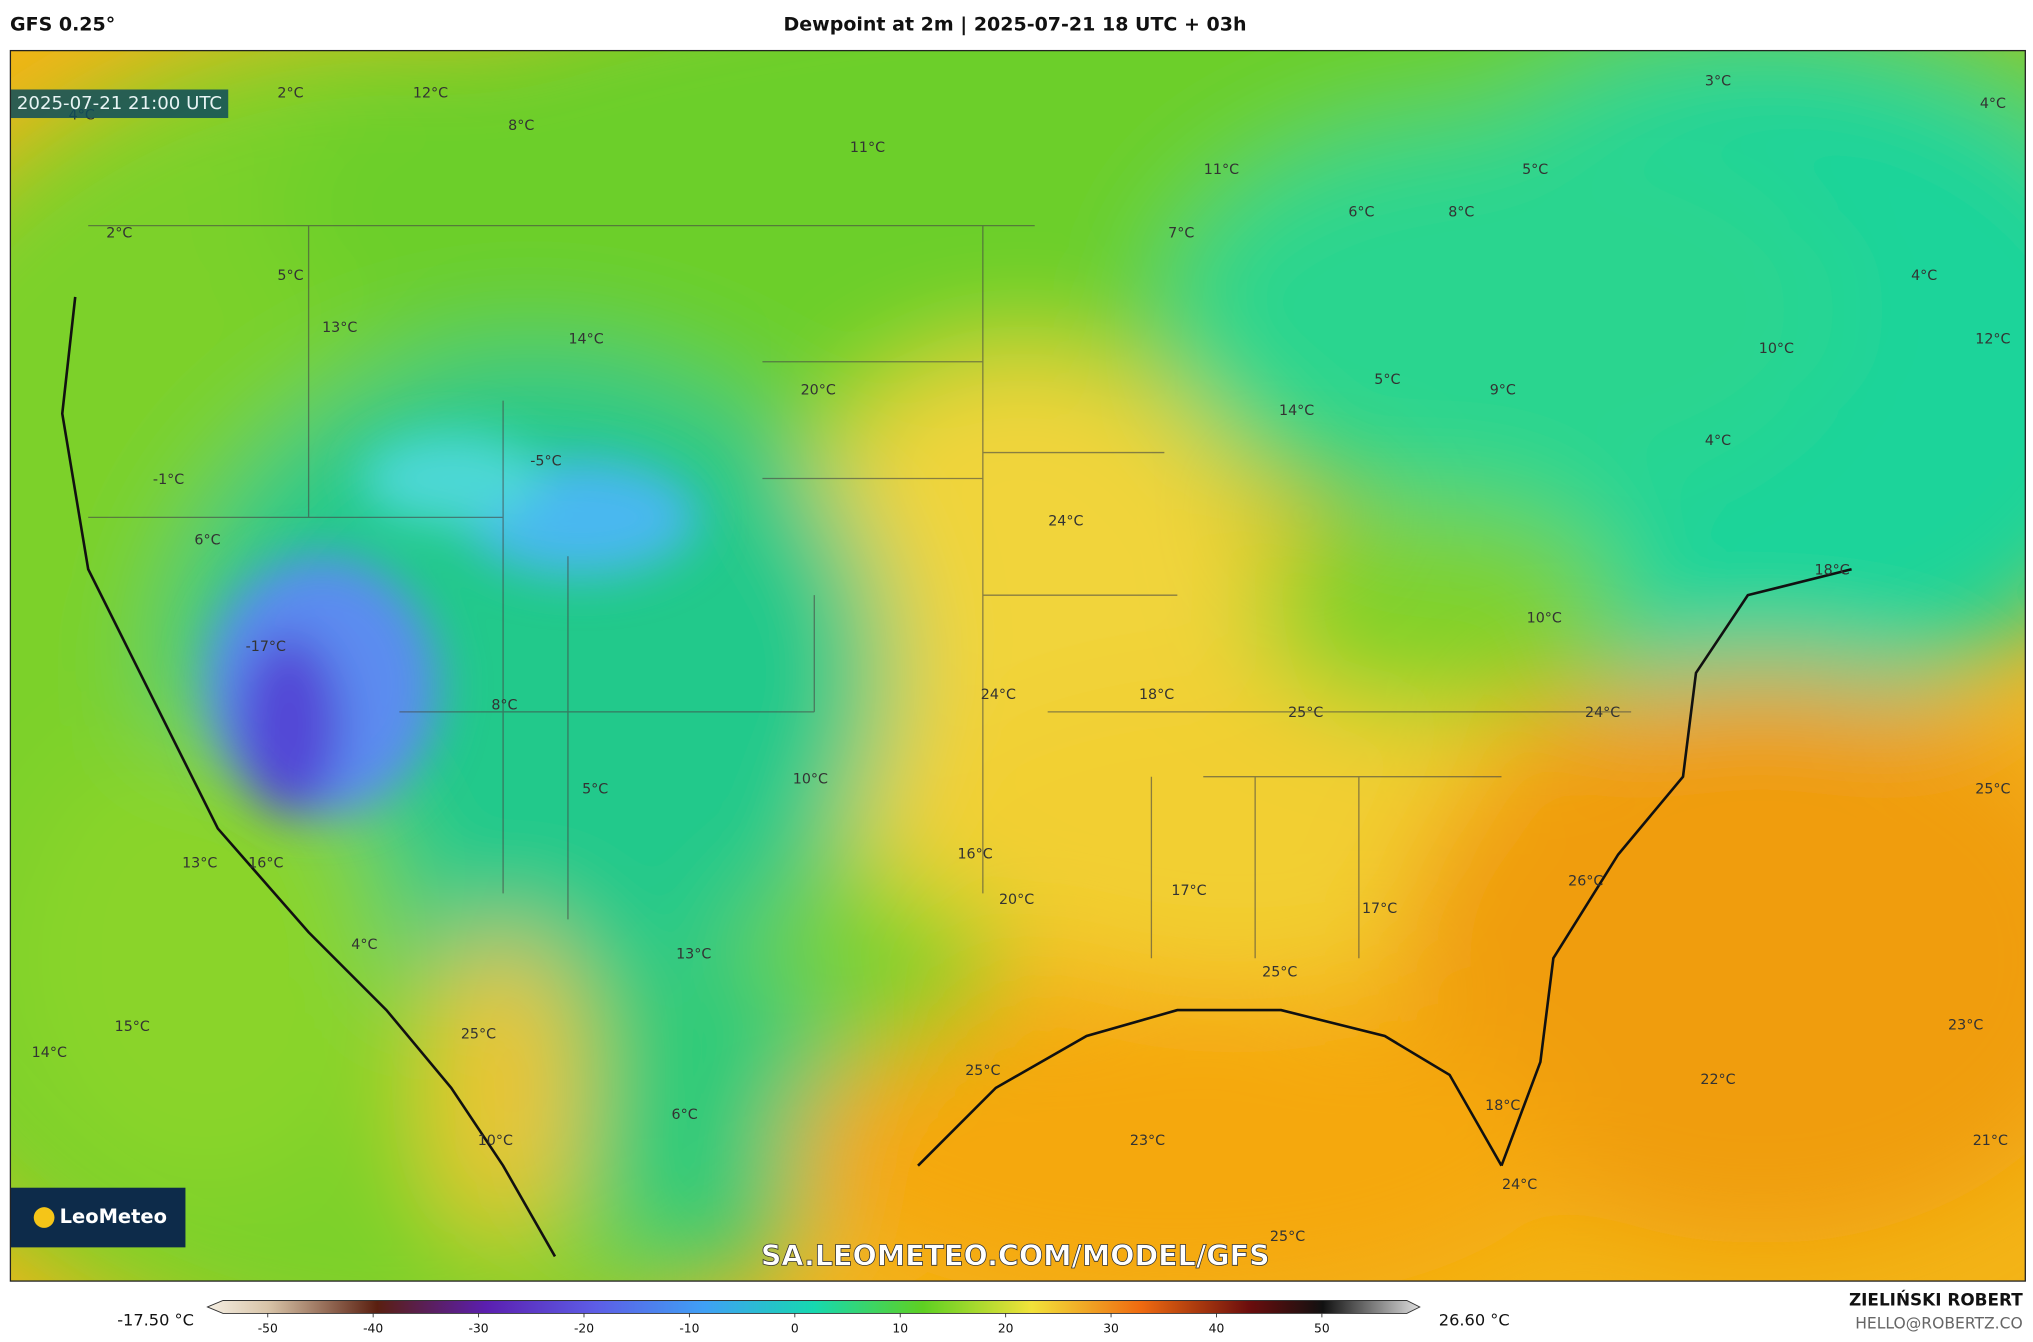 Image resolution: width=2033 pixels, height=1342 pixels. Describe the element at coordinates (44, 1217) in the screenshot. I see `logo-sun` at that location.